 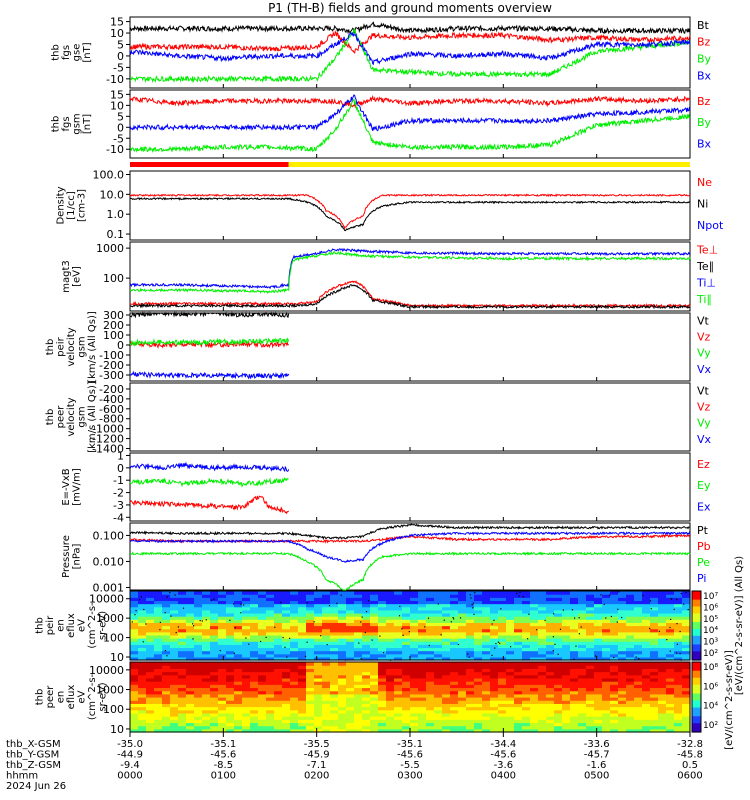 I want to click on y-tick-label: -200, so click(x=111, y=389).